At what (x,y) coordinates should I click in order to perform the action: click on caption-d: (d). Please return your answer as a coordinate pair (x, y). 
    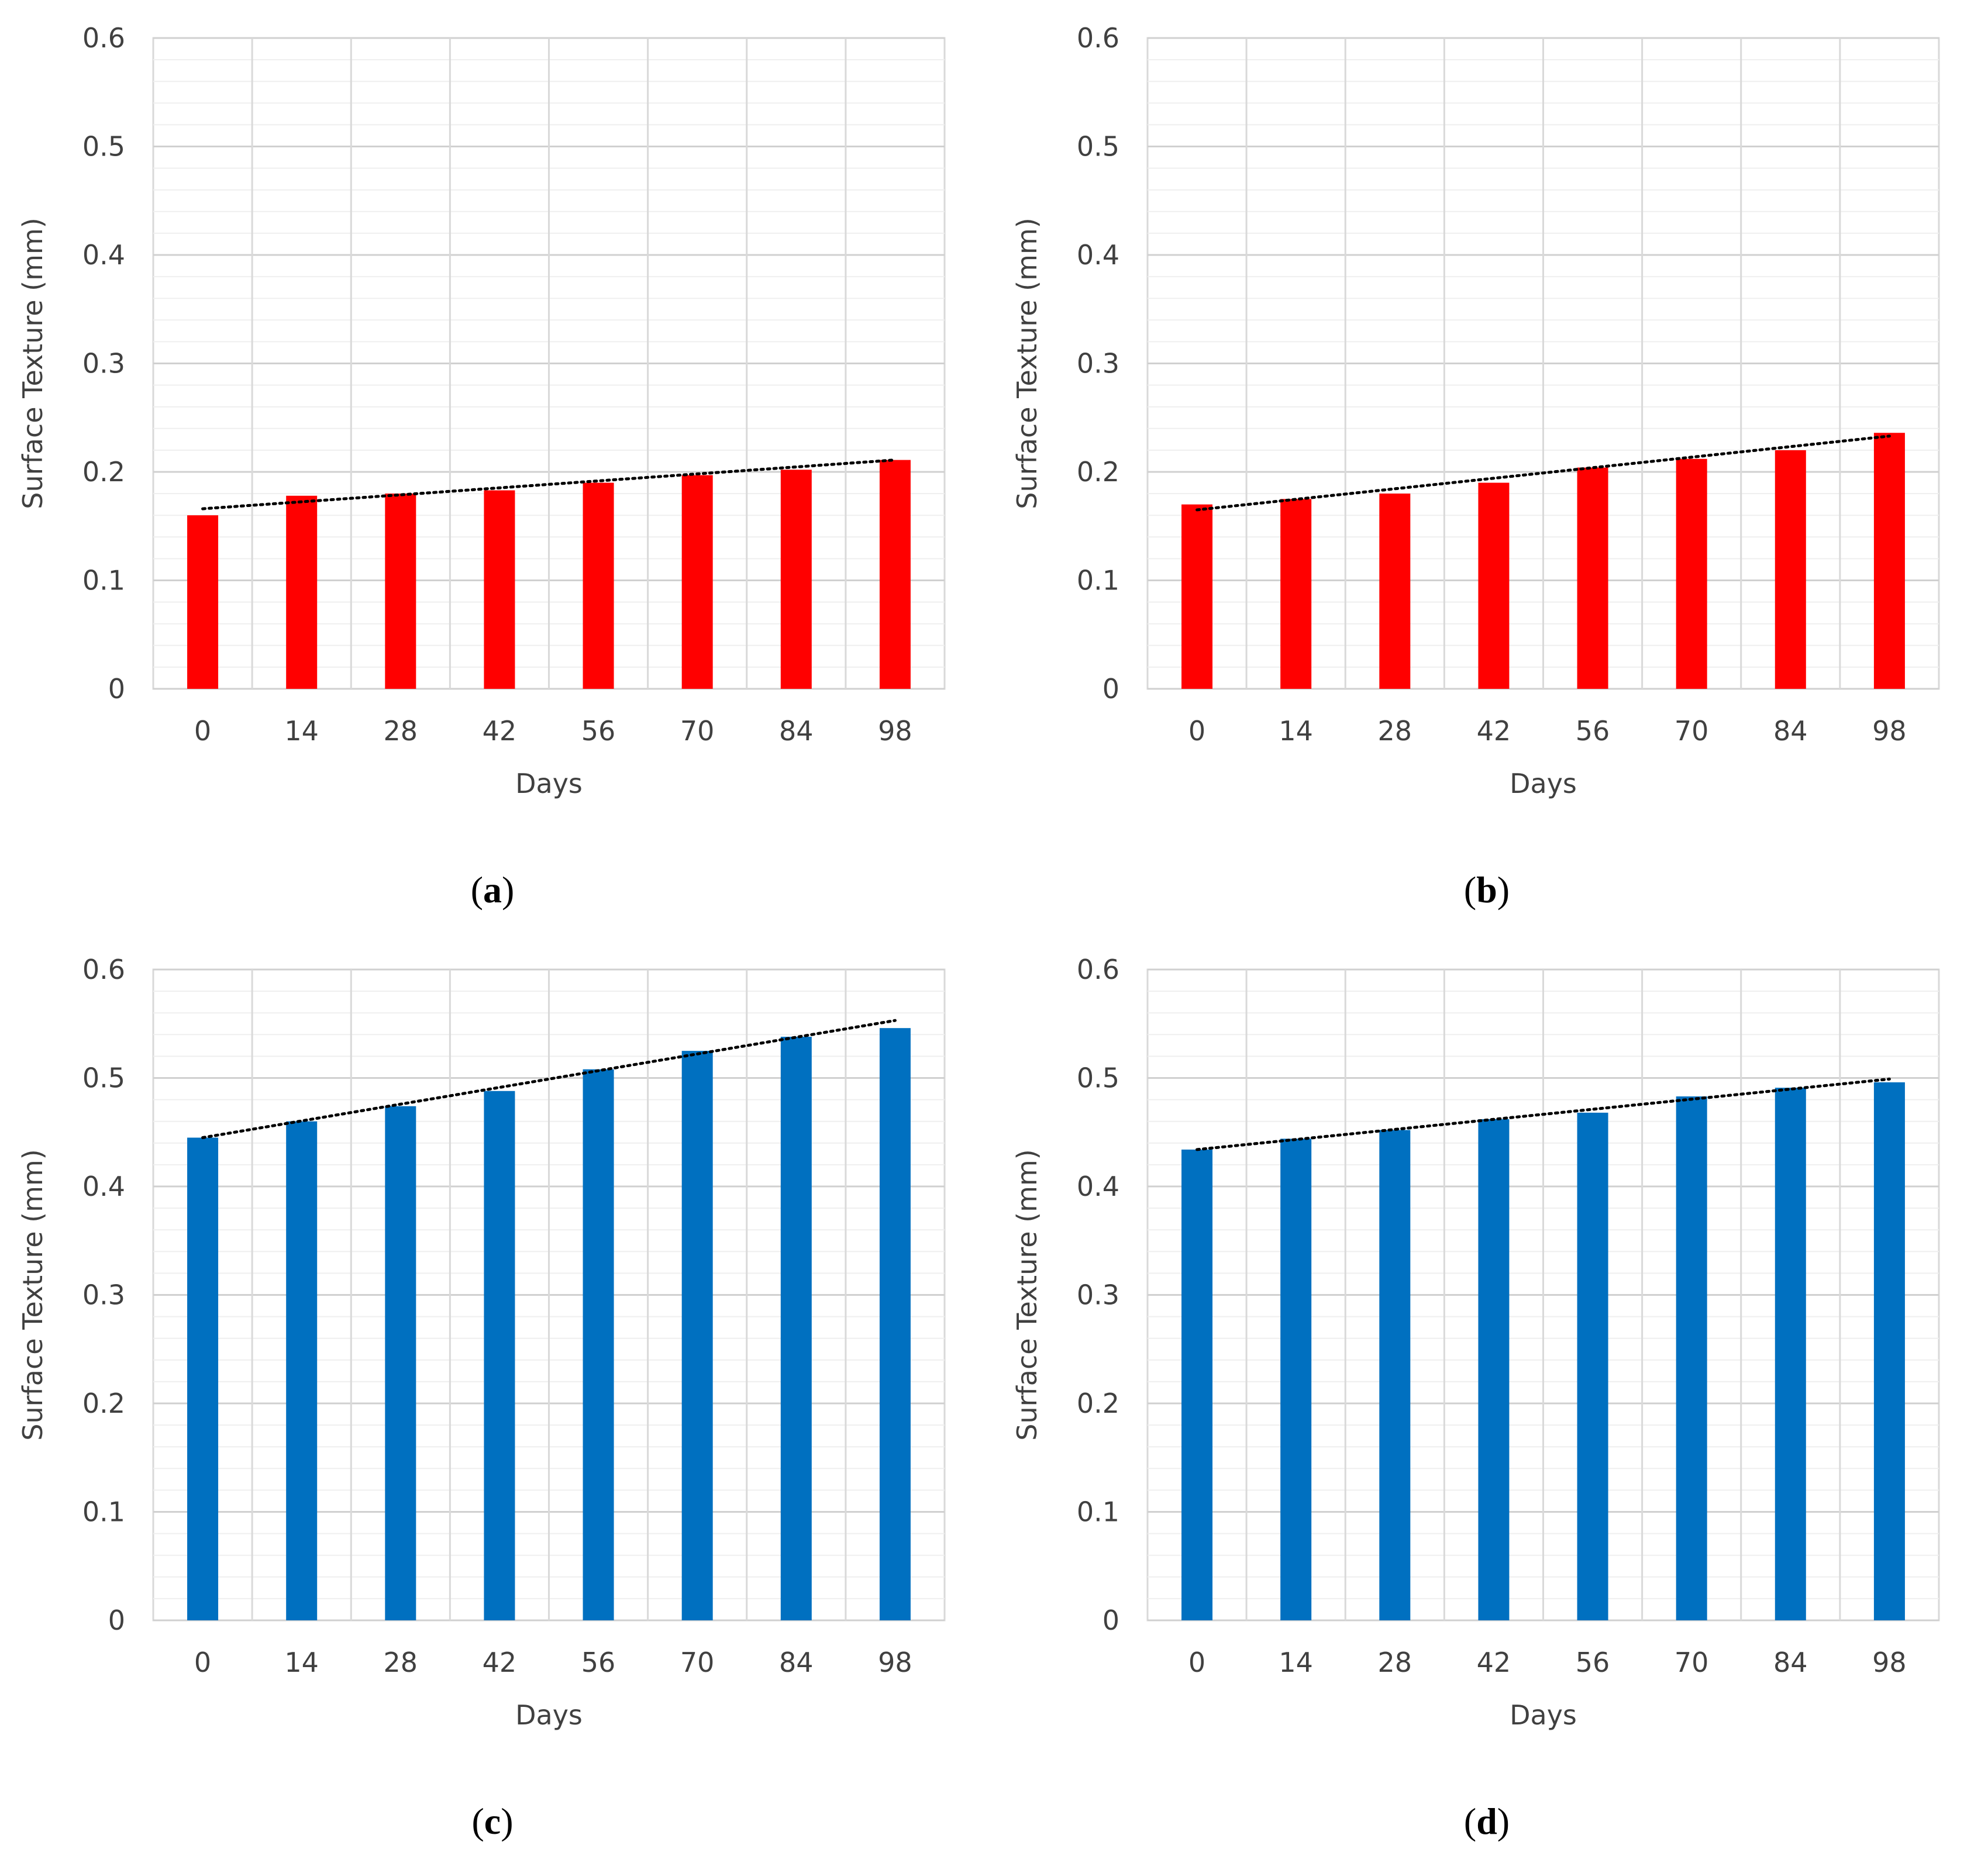
    Looking at the image, I should click on (1486, 1821).